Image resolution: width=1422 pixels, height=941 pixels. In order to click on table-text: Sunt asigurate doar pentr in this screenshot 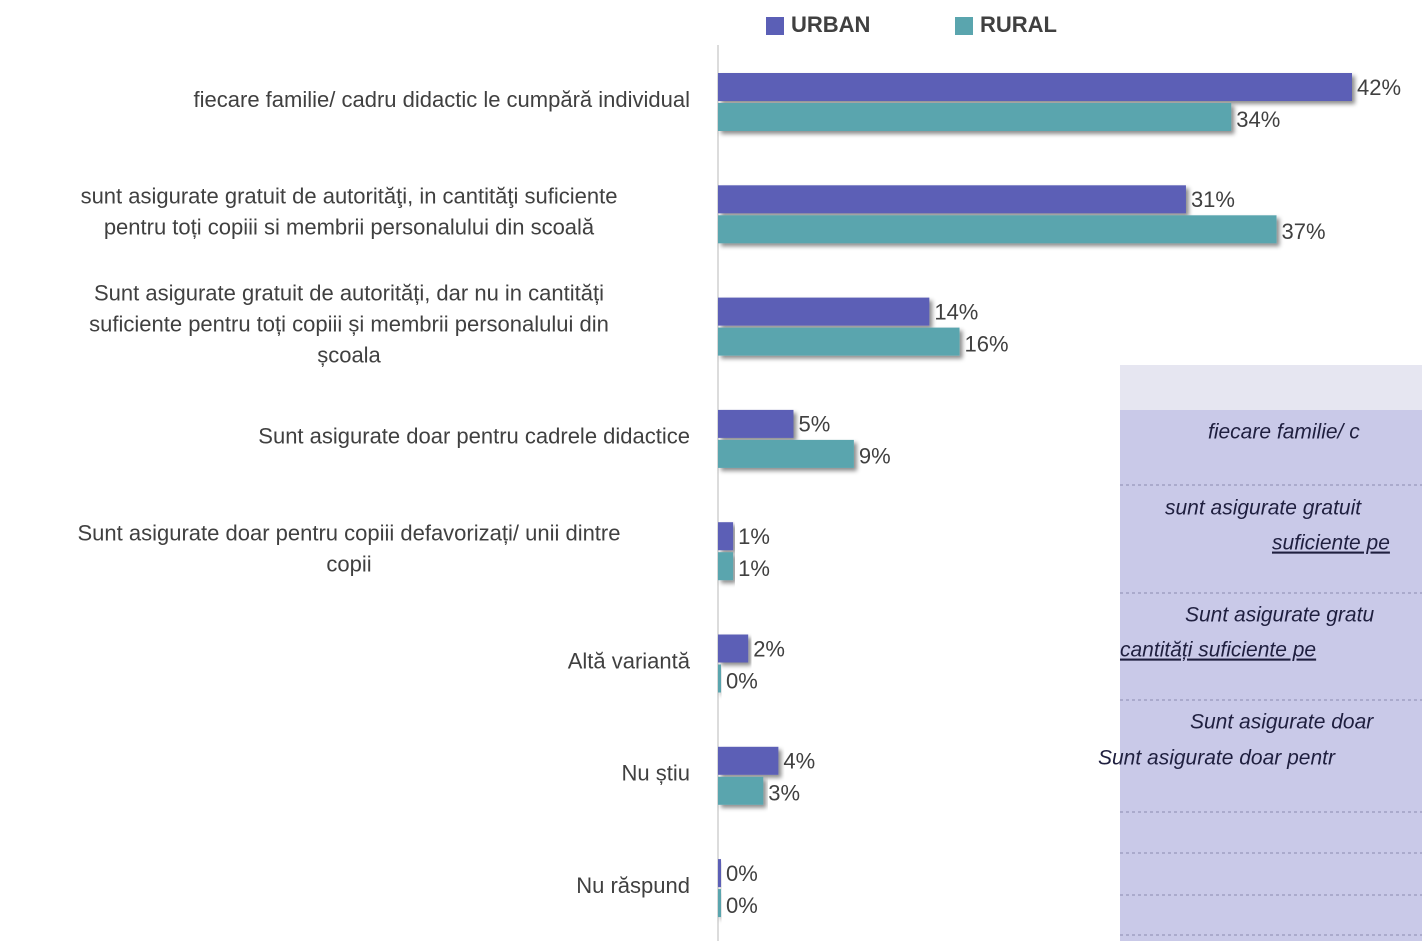, I will do `click(1217, 758)`.